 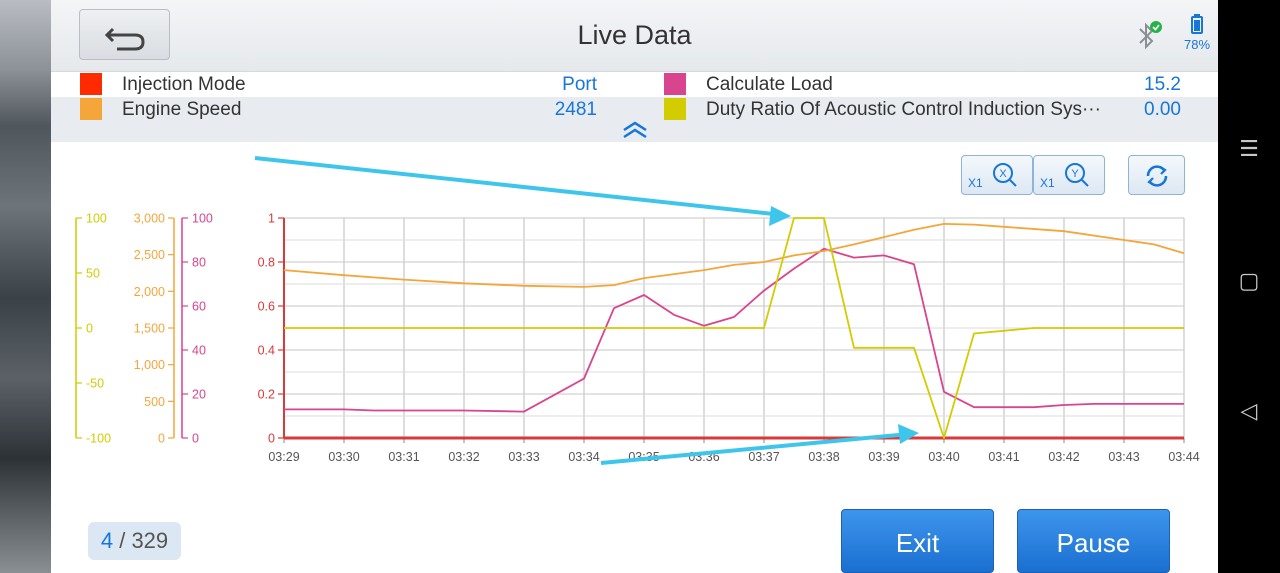 I want to click on param-value: 0.00, so click(x=1162, y=109).